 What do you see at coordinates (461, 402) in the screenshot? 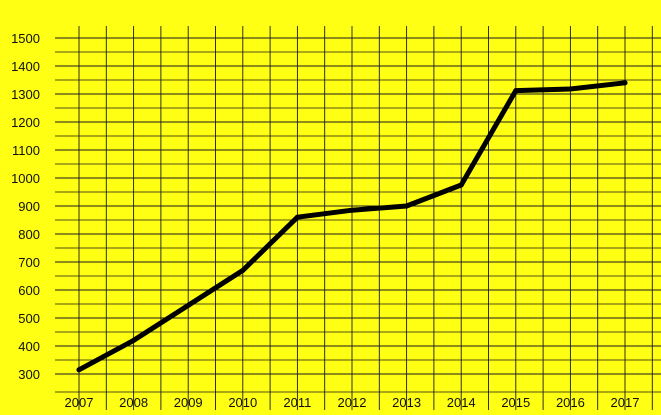
I see `x-tick-label: 2014` at bounding box center [461, 402].